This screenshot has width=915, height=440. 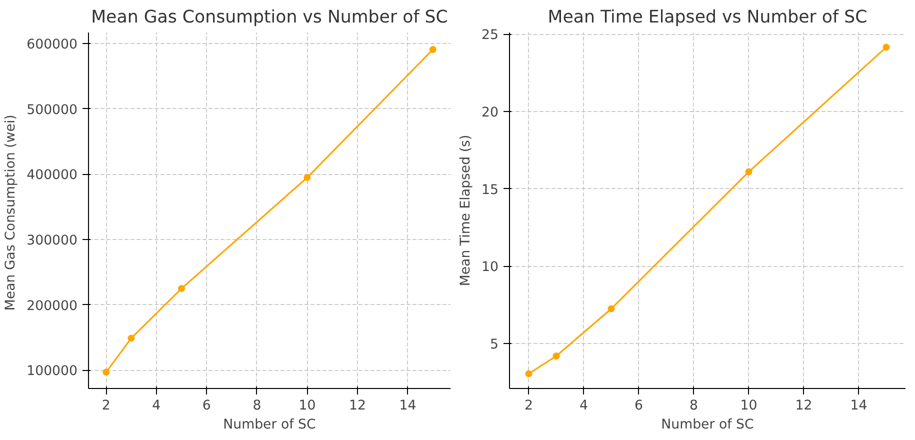 I want to click on chart-title: Mean Time Elapsed vs Number of SC, so click(x=708, y=18).